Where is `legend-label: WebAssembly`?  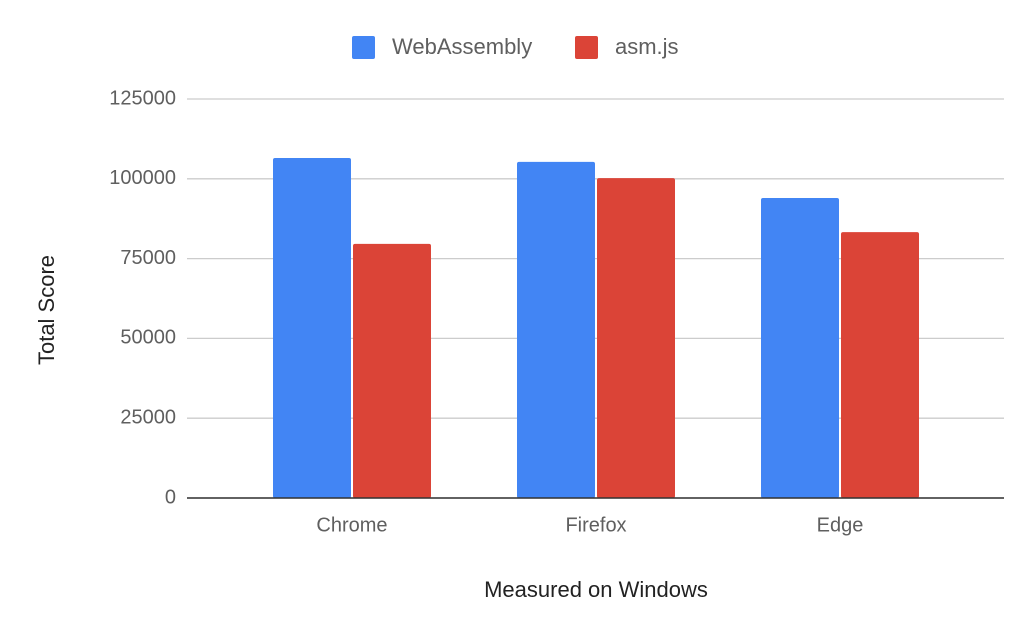 legend-label: WebAssembly is located at coordinates (462, 46).